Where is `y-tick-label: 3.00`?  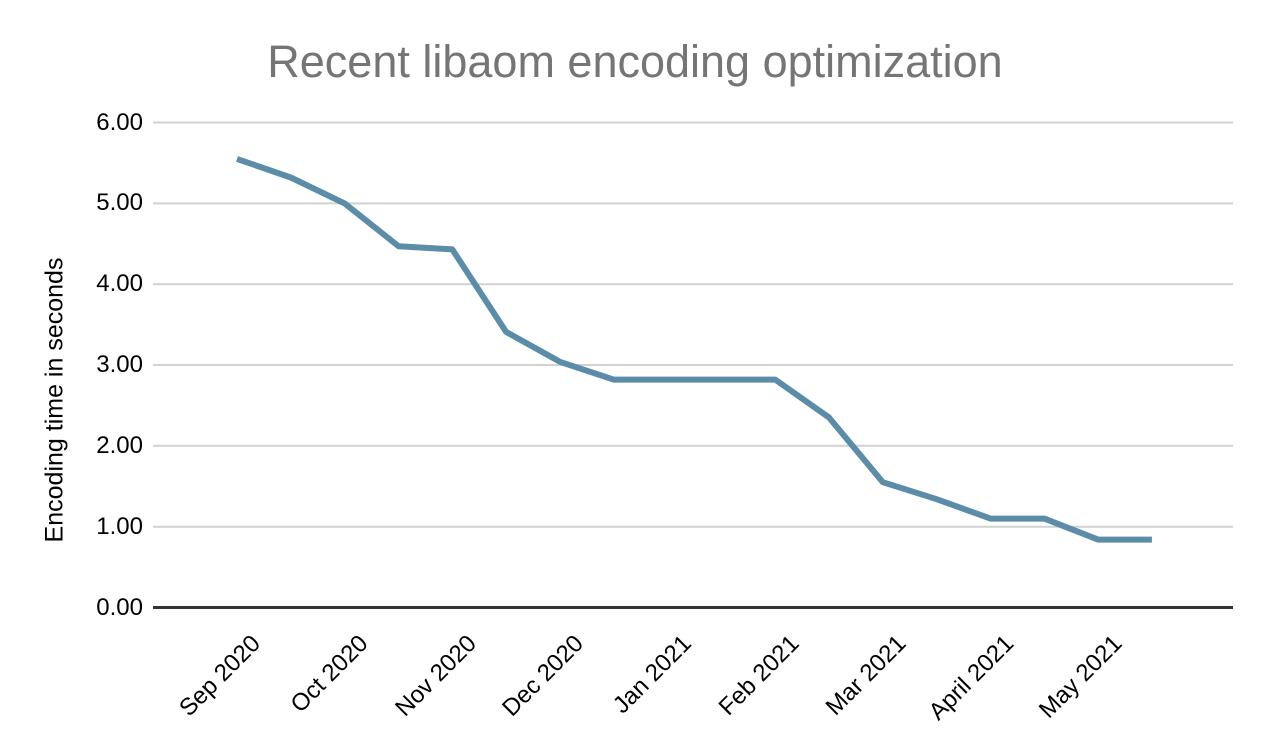
y-tick-label: 3.00 is located at coordinates (119, 364).